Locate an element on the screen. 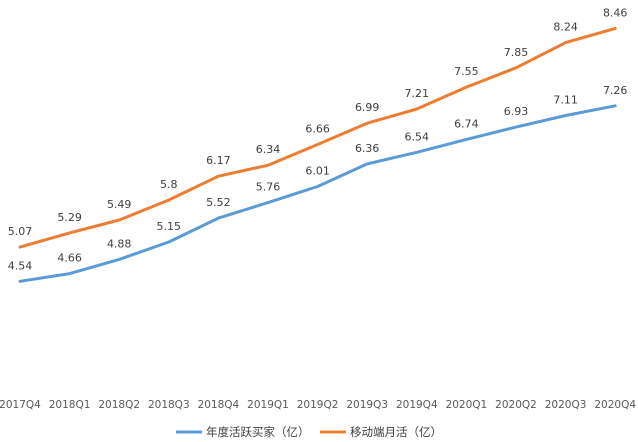  x-tick-label: 2018Q2 is located at coordinates (119, 405).